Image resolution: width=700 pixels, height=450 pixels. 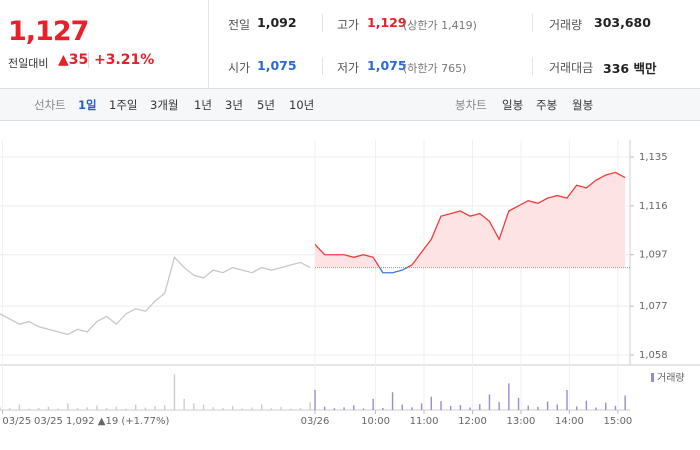 What do you see at coordinates (28, 63) in the screenshot?
I see `change-label: 전일대비` at bounding box center [28, 63].